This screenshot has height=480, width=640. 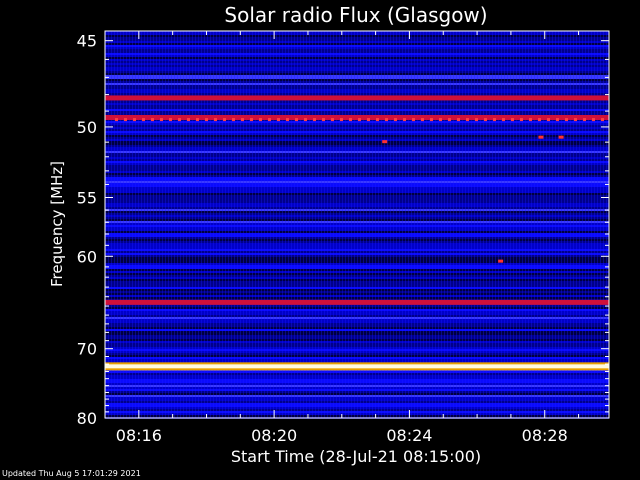 What do you see at coordinates (87, 230) in the screenshot?
I see `y-tick-labels: 45 50 55 60 70 80` at bounding box center [87, 230].